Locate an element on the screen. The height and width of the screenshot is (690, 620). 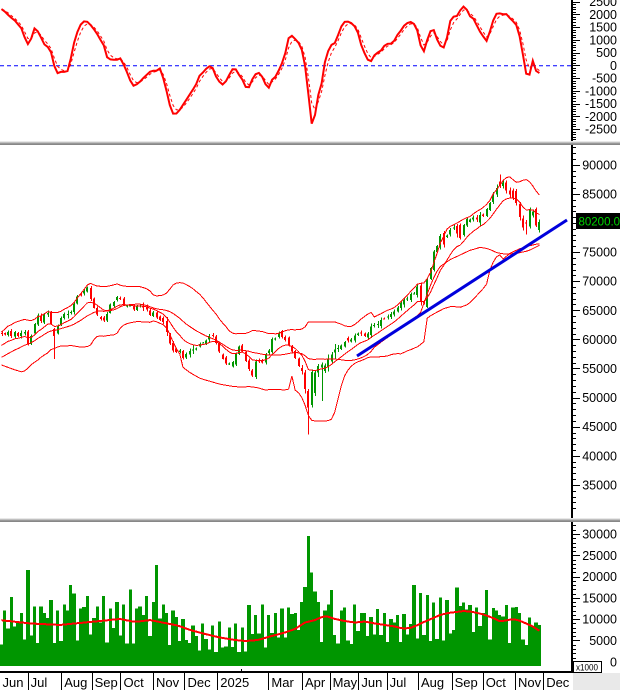
svg-text: Apr is located at coordinates (315, 682).